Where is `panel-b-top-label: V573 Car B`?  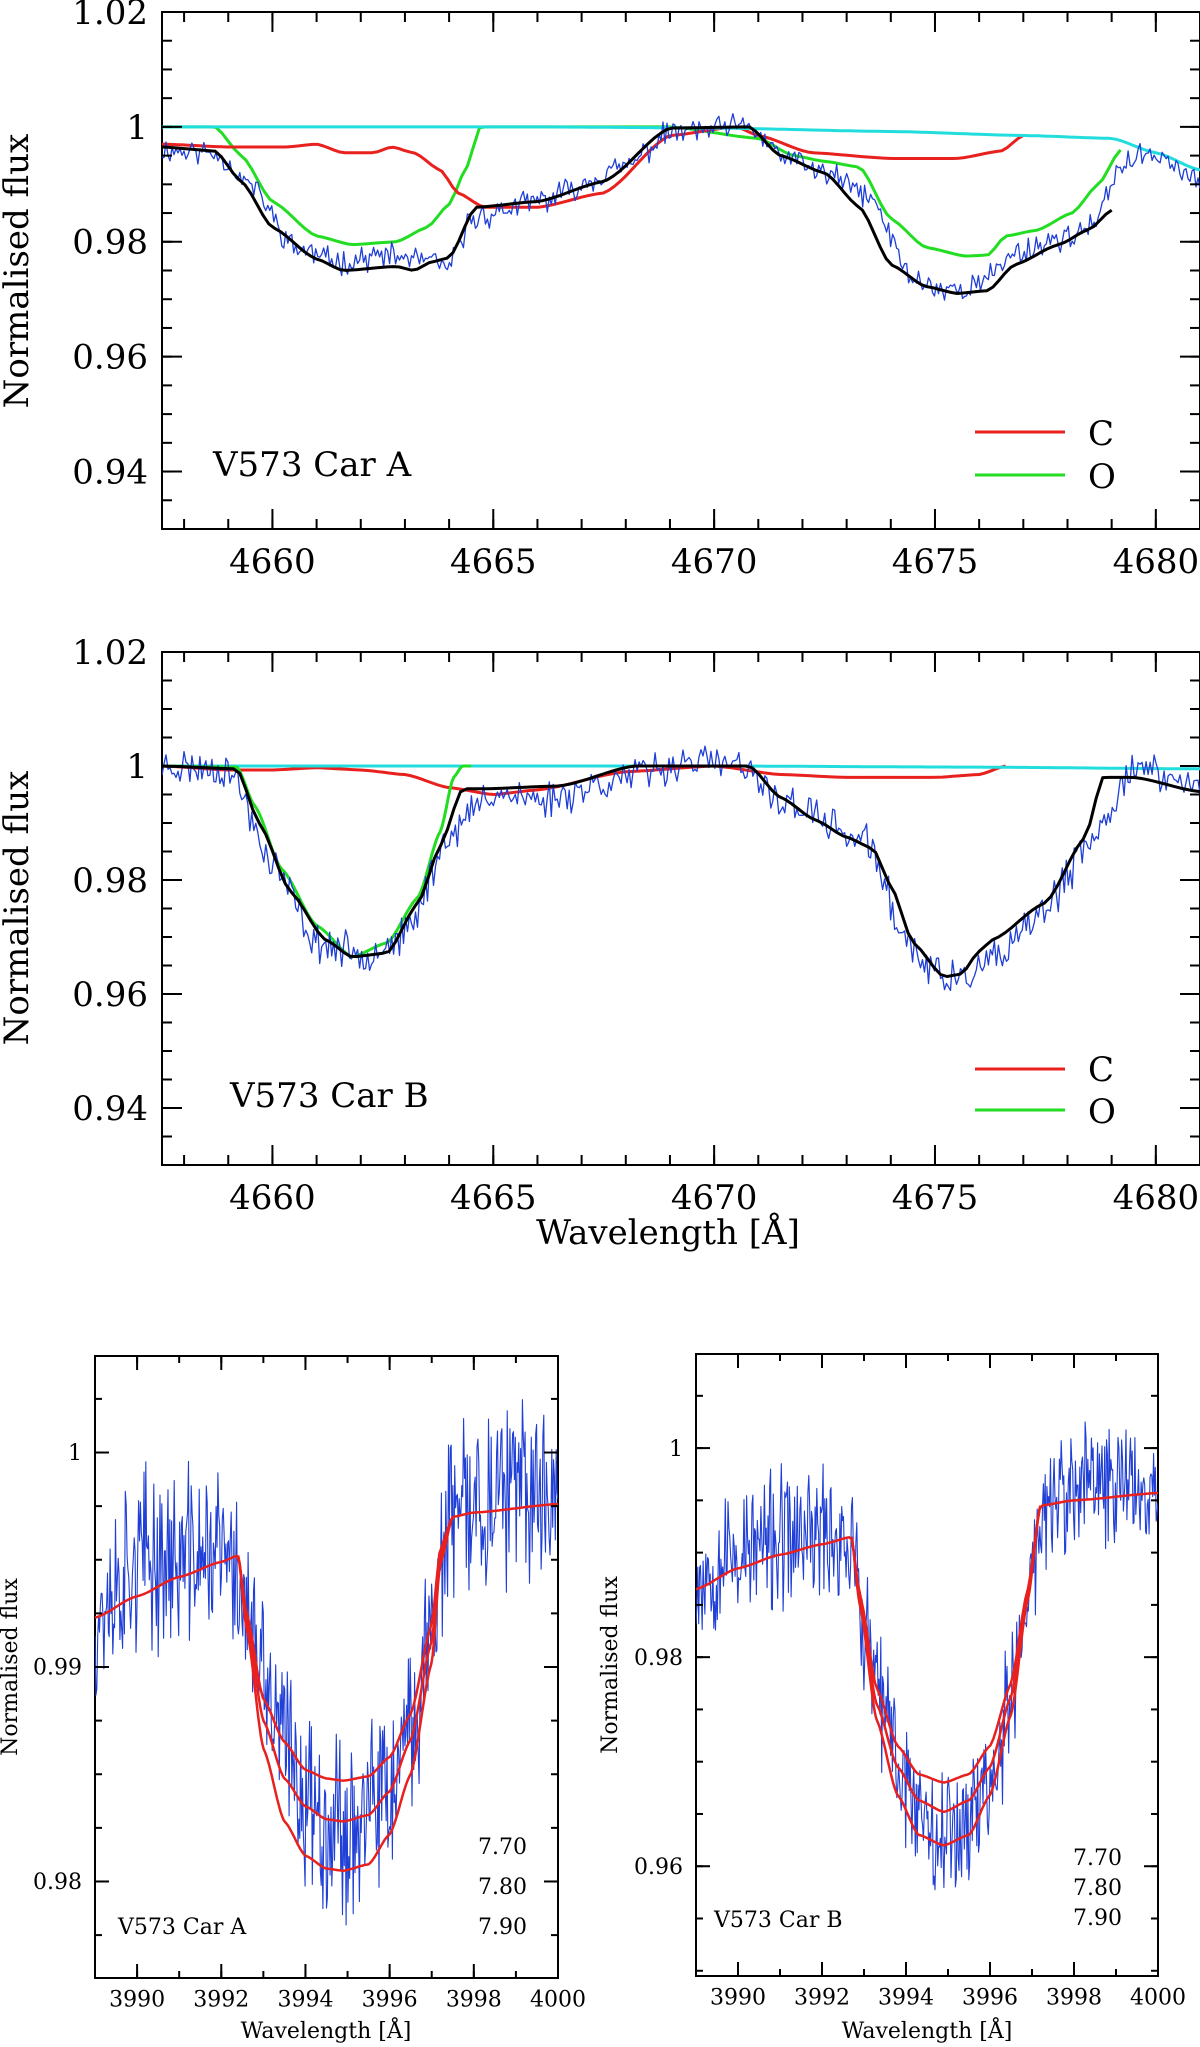
panel-b-top-label: V573 Car B is located at coordinates (329, 1096).